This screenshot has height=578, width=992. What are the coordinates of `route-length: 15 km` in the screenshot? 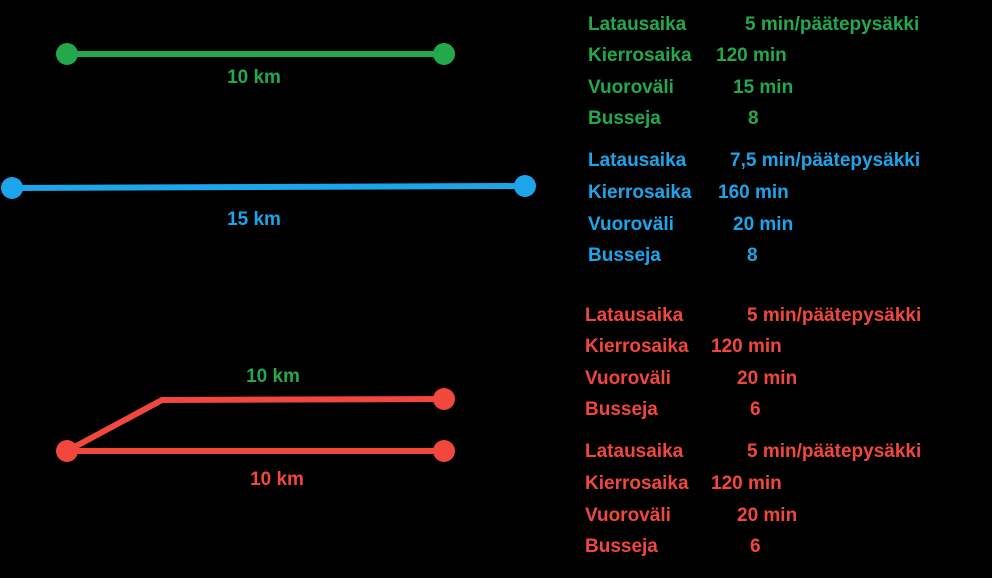 It's located at (254, 219).